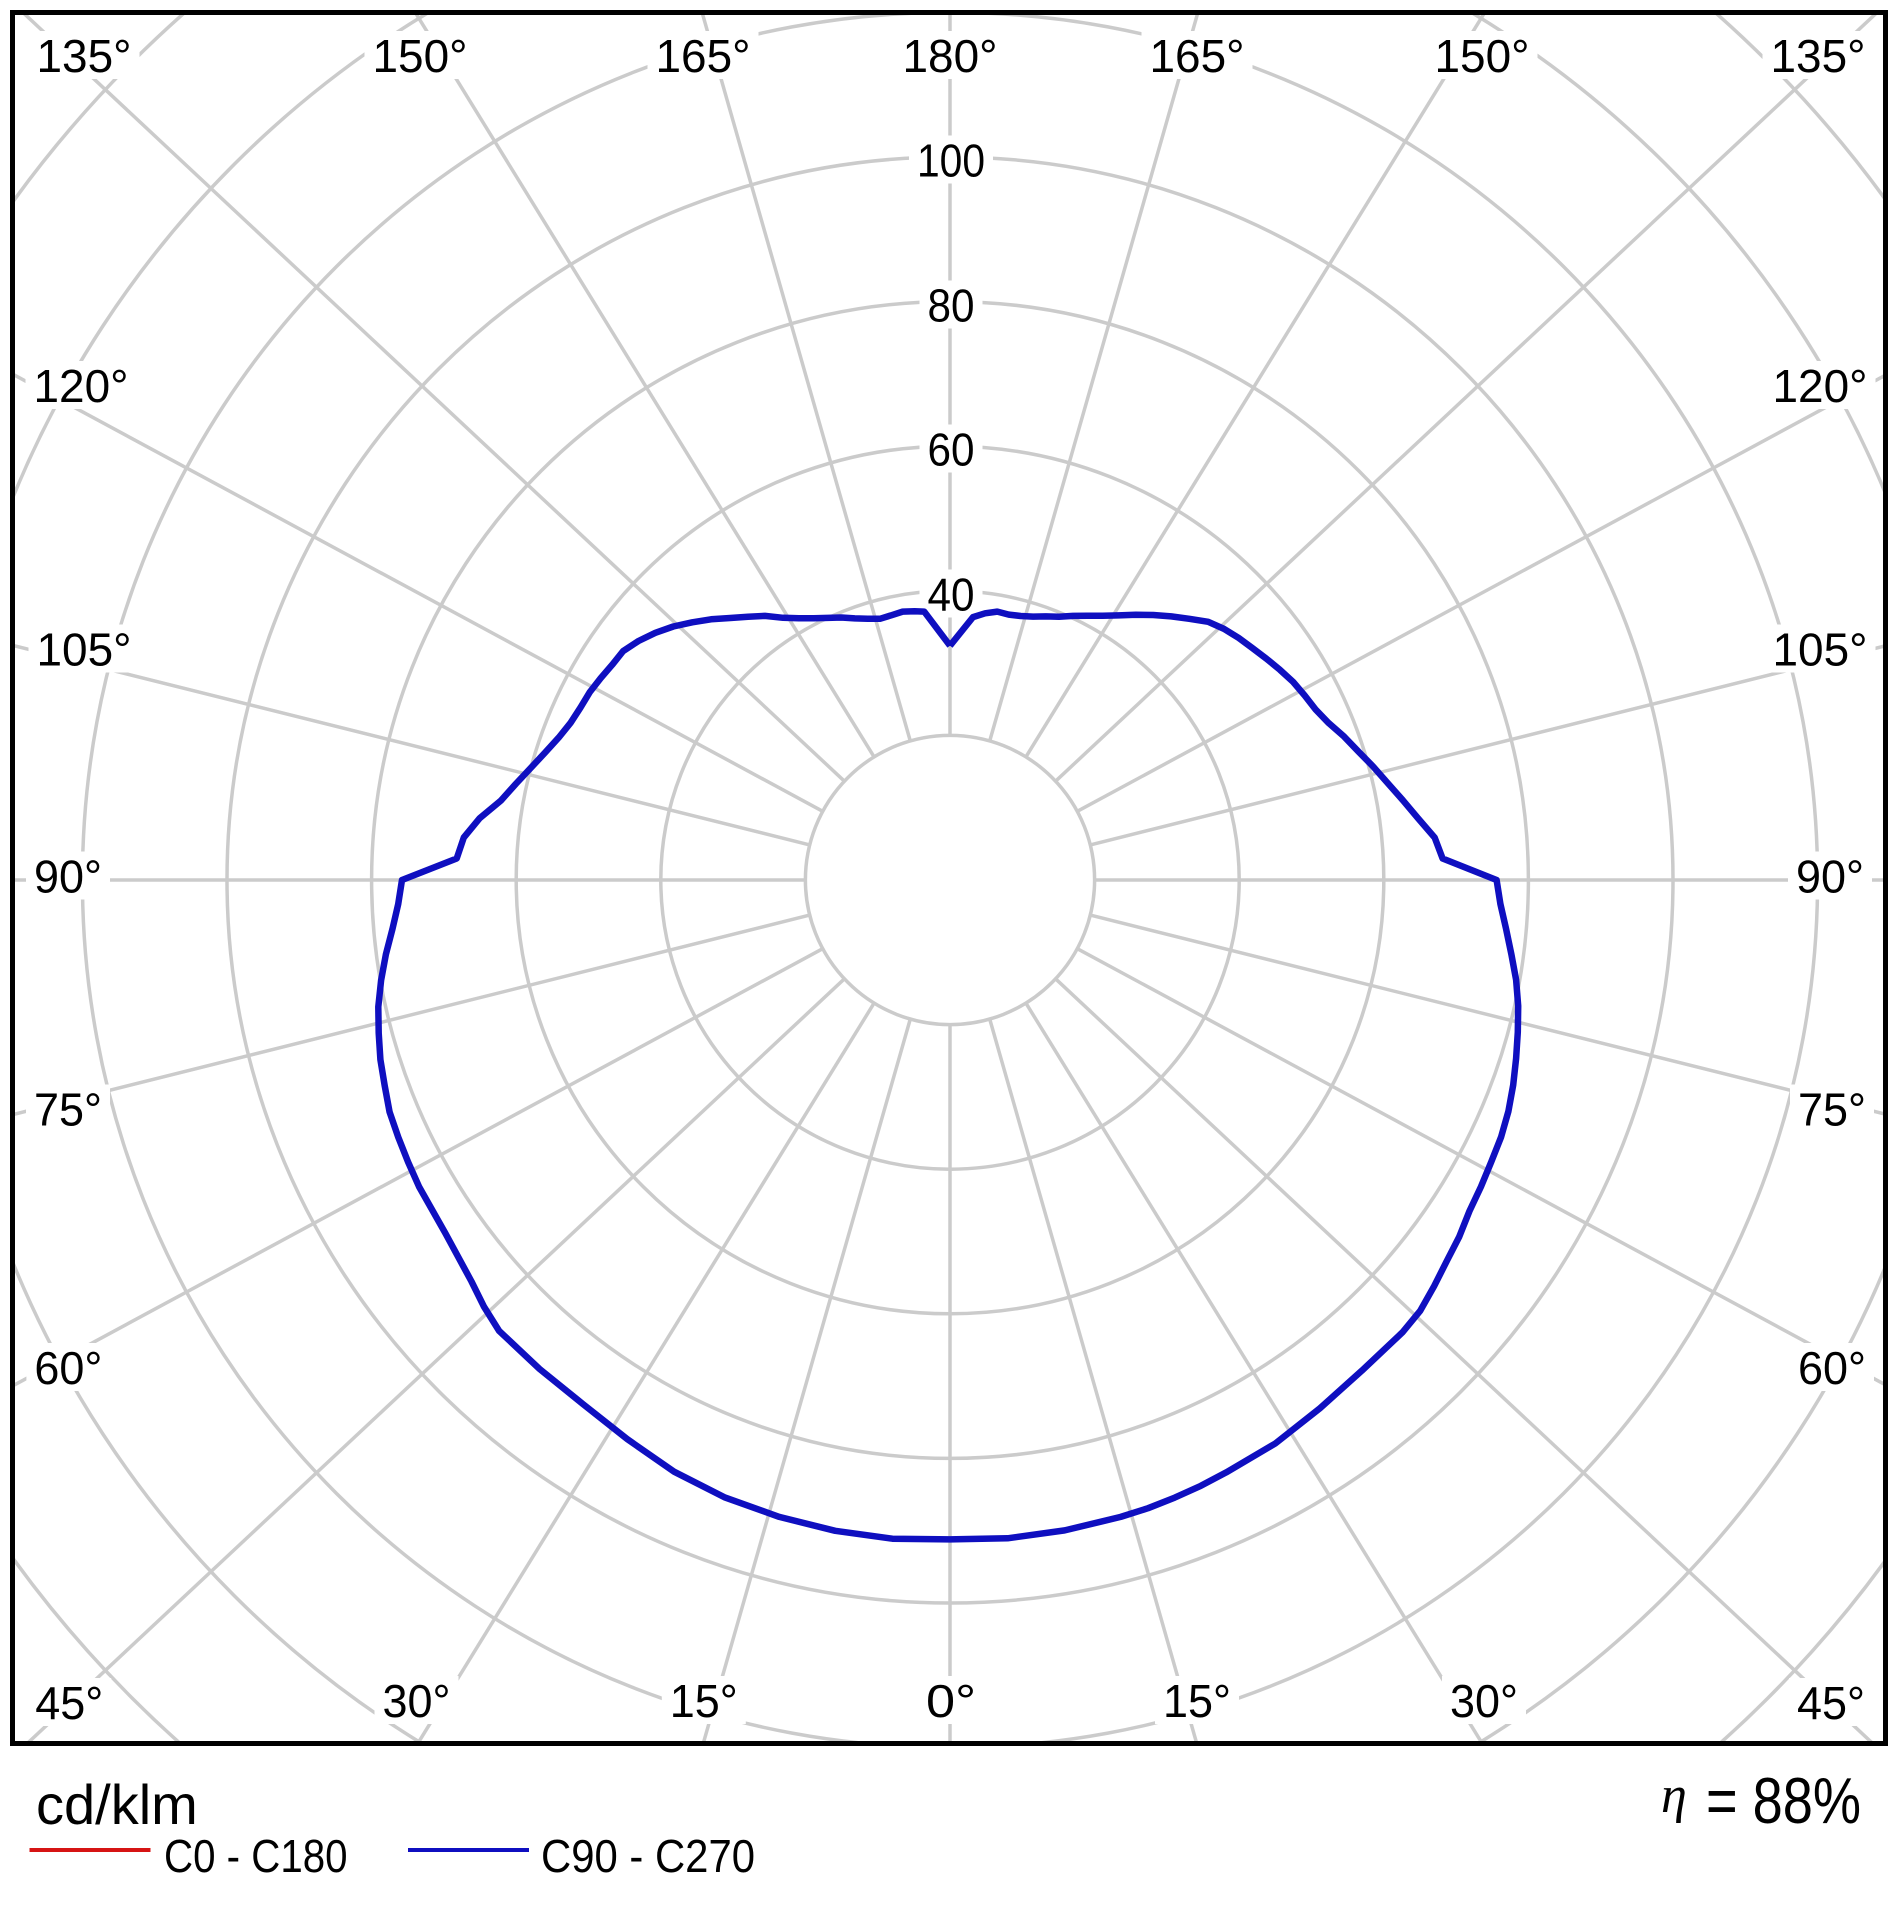 This screenshot has height=1905, width=1900. I want to click on svg-text: η, so click(1674, 1795).